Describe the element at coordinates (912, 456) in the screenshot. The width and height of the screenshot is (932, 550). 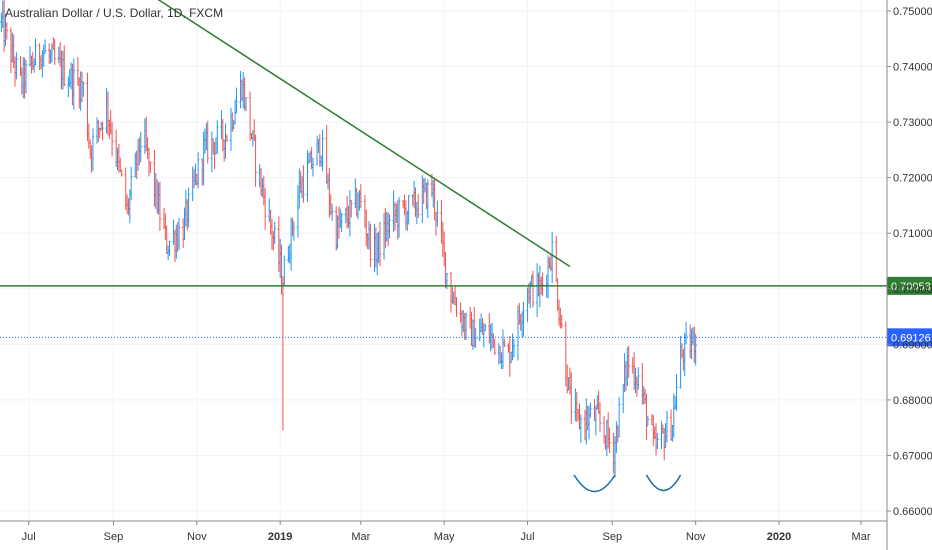
I see `y-tick-label: 0.67000` at that location.